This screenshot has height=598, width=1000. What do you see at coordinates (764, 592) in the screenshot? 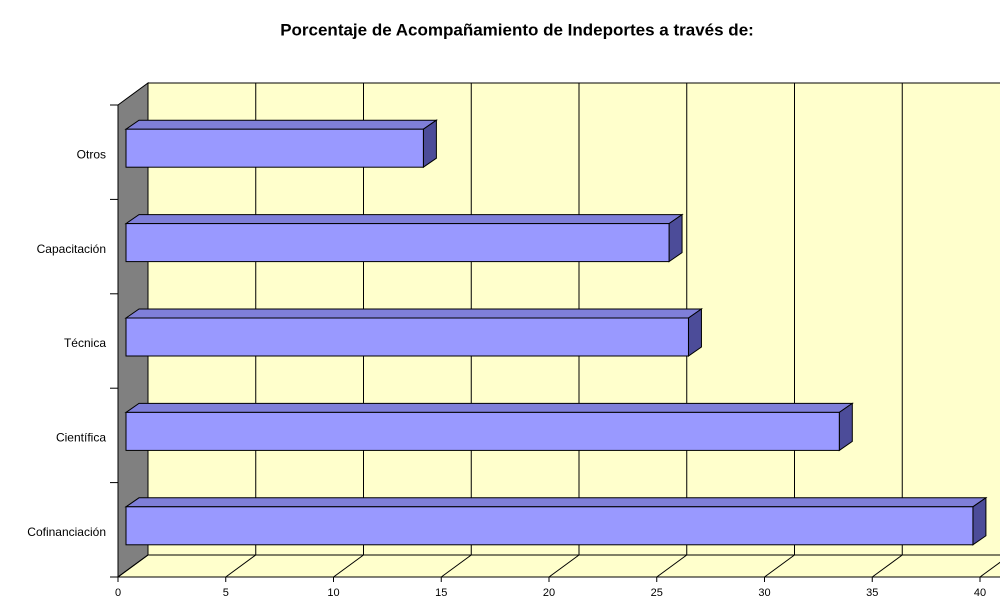
I see `x-tick-label: 30` at bounding box center [764, 592].